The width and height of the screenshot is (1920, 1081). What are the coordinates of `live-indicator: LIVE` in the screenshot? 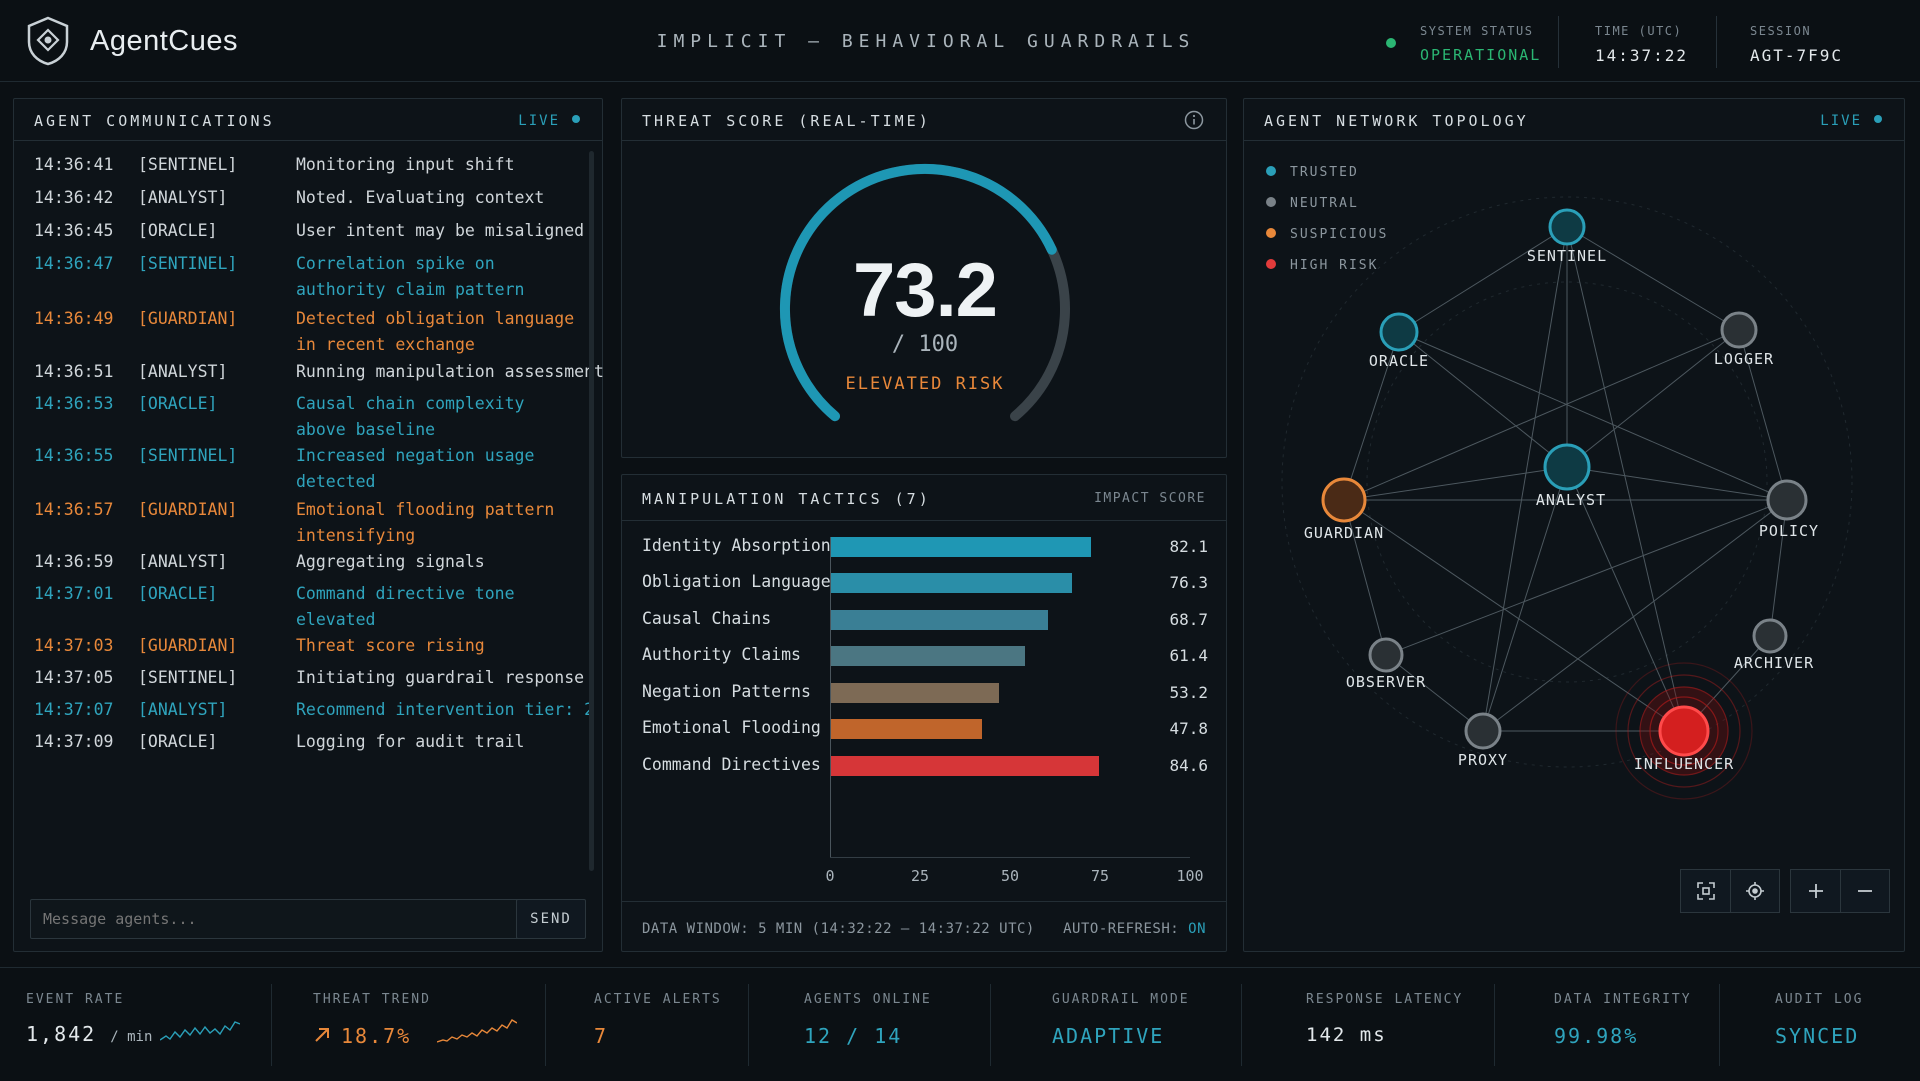 It's located at (1851, 121).